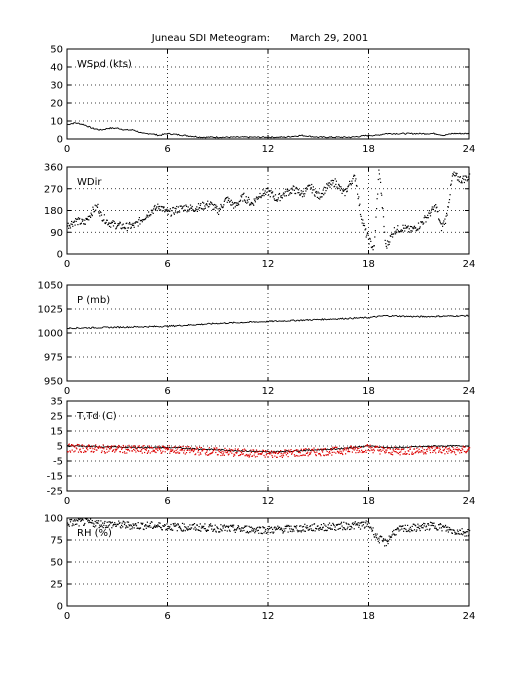  What do you see at coordinates (53, 358) in the screenshot?
I see `y-tick-label: 975` at bounding box center [53, 358].